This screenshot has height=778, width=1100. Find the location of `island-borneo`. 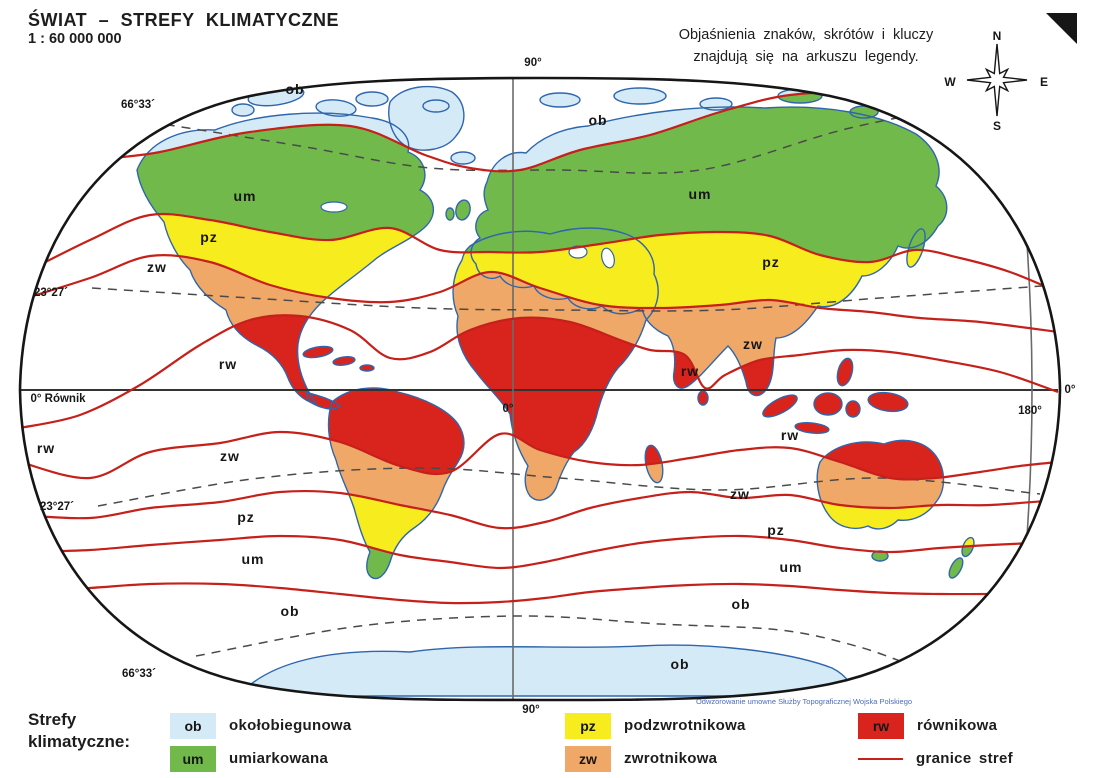

island-borneo is located at coordinates (828, 404).